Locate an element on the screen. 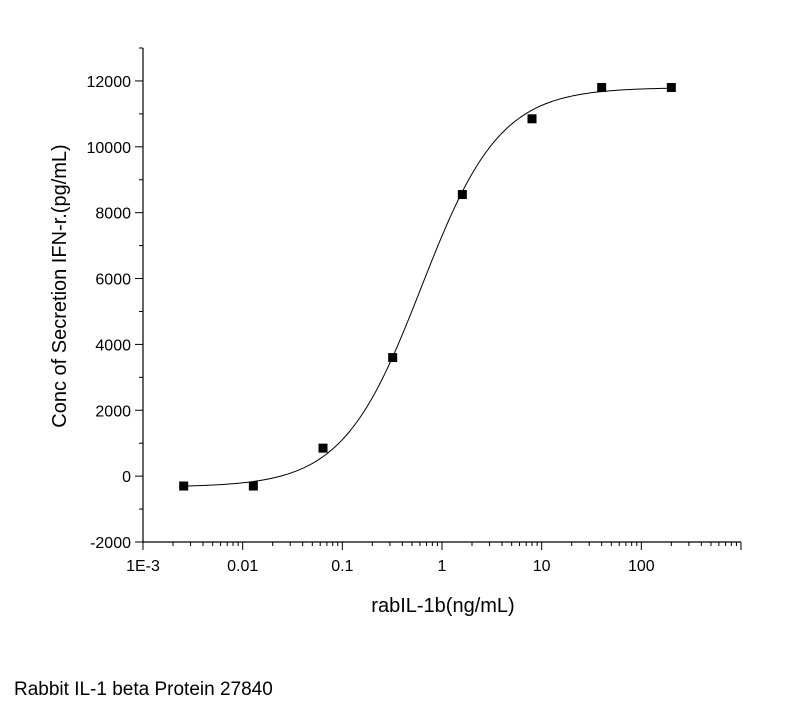 The height and width of the screenshot is (714, 786). y-tick-label: 6000 is located at coordinates (113, 280).